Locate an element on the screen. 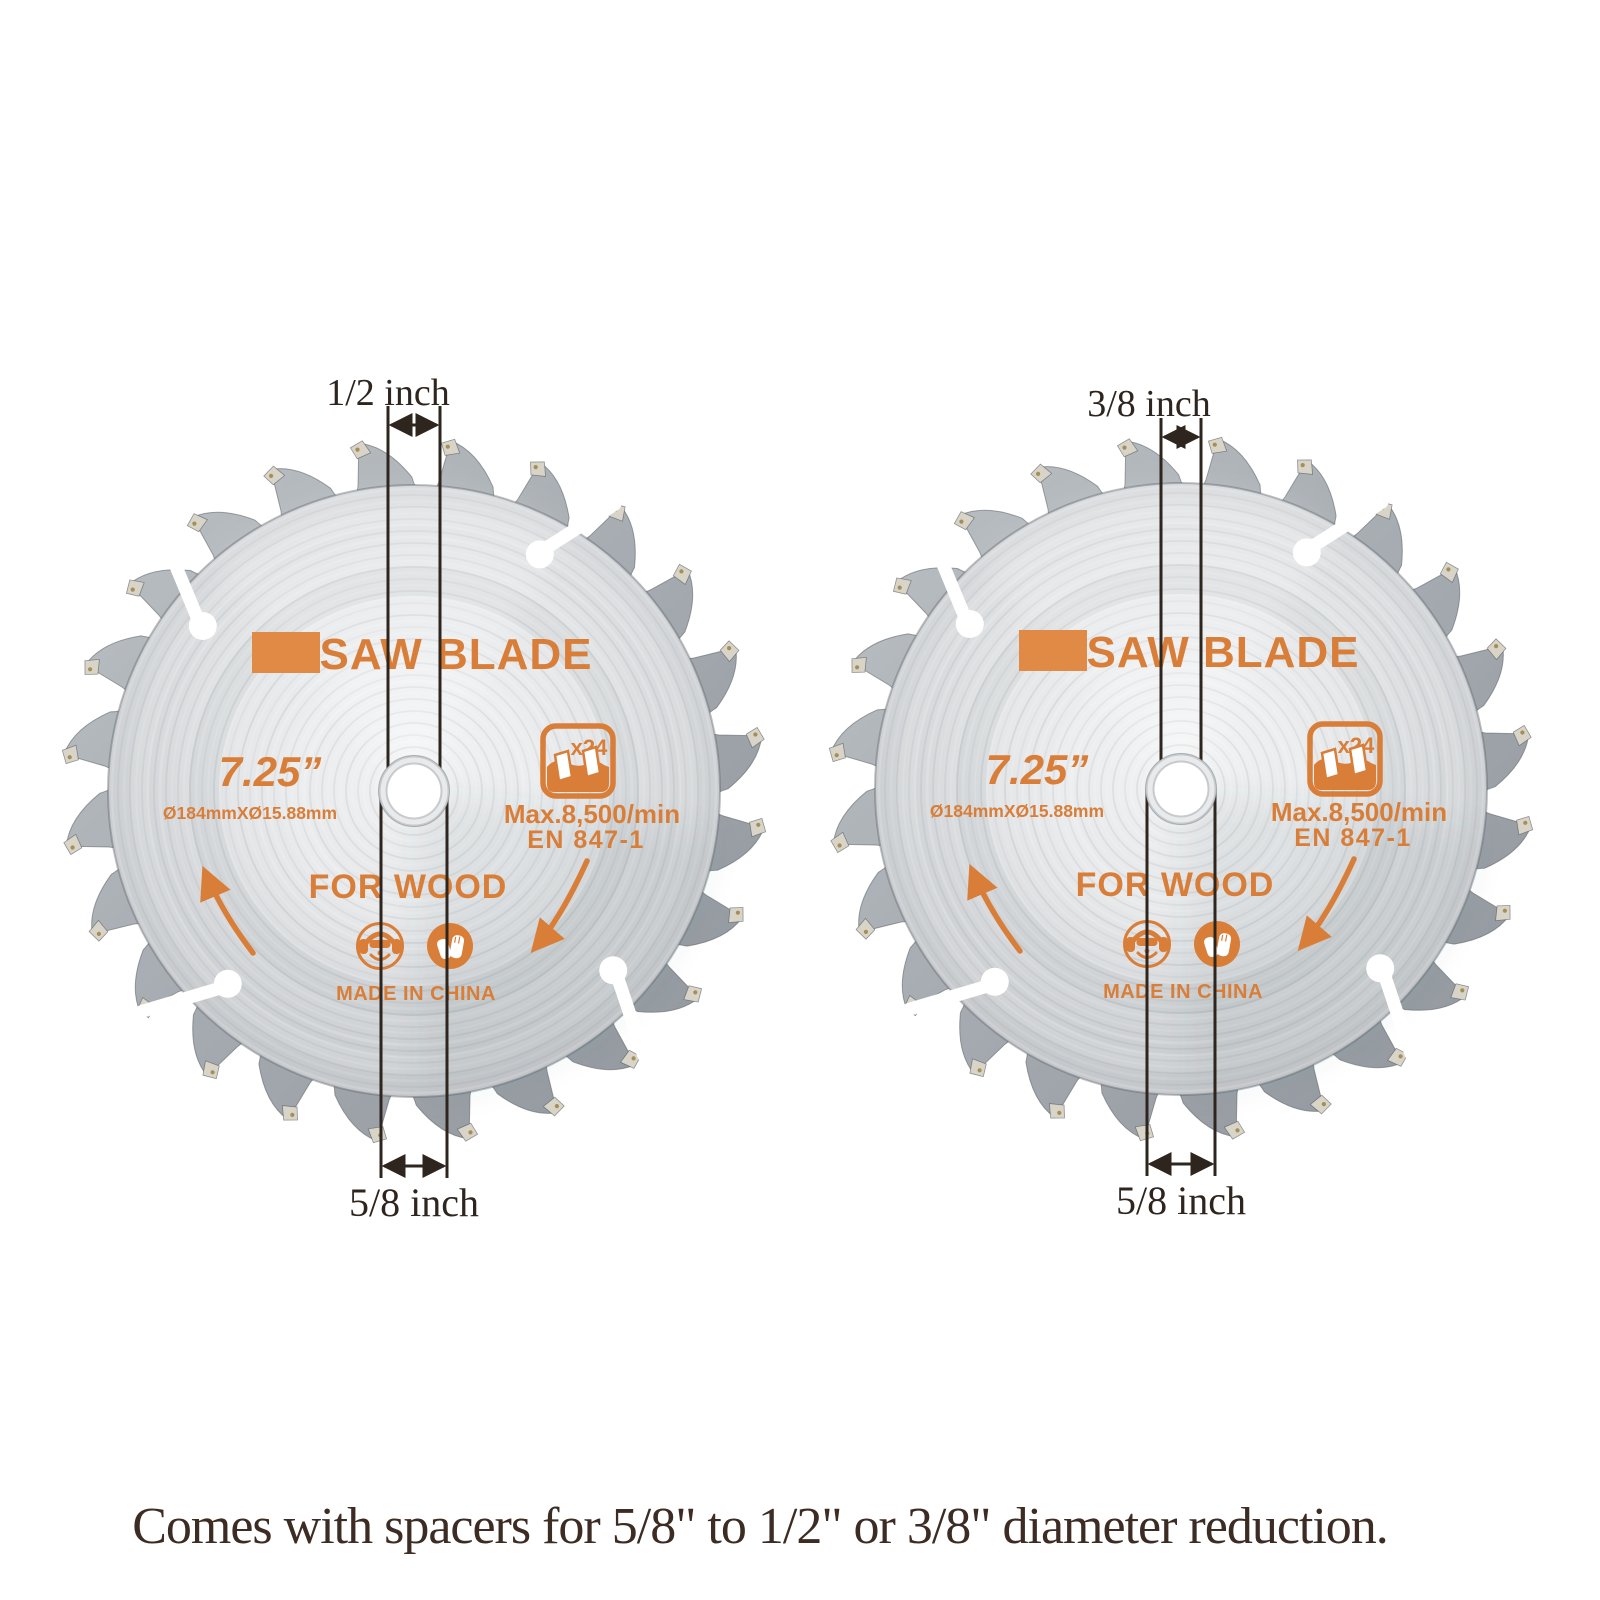  dimension-annotation: 1/2 inch 5/8 inch is located at coordinates (402, 798).